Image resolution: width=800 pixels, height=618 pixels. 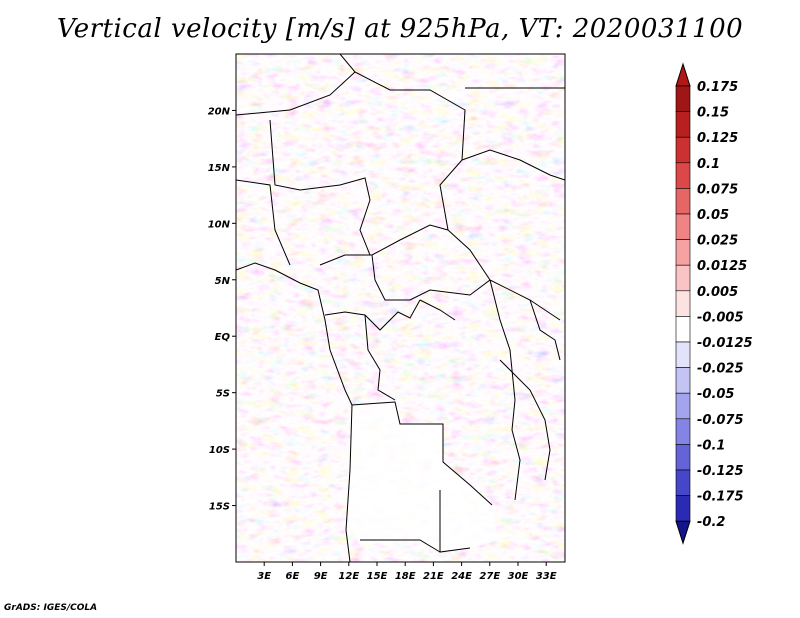 What do you see at coordinates (720, 420) in the screenshot?
I see `colorbar-label: -0.075` at bounding box center [720, 420].